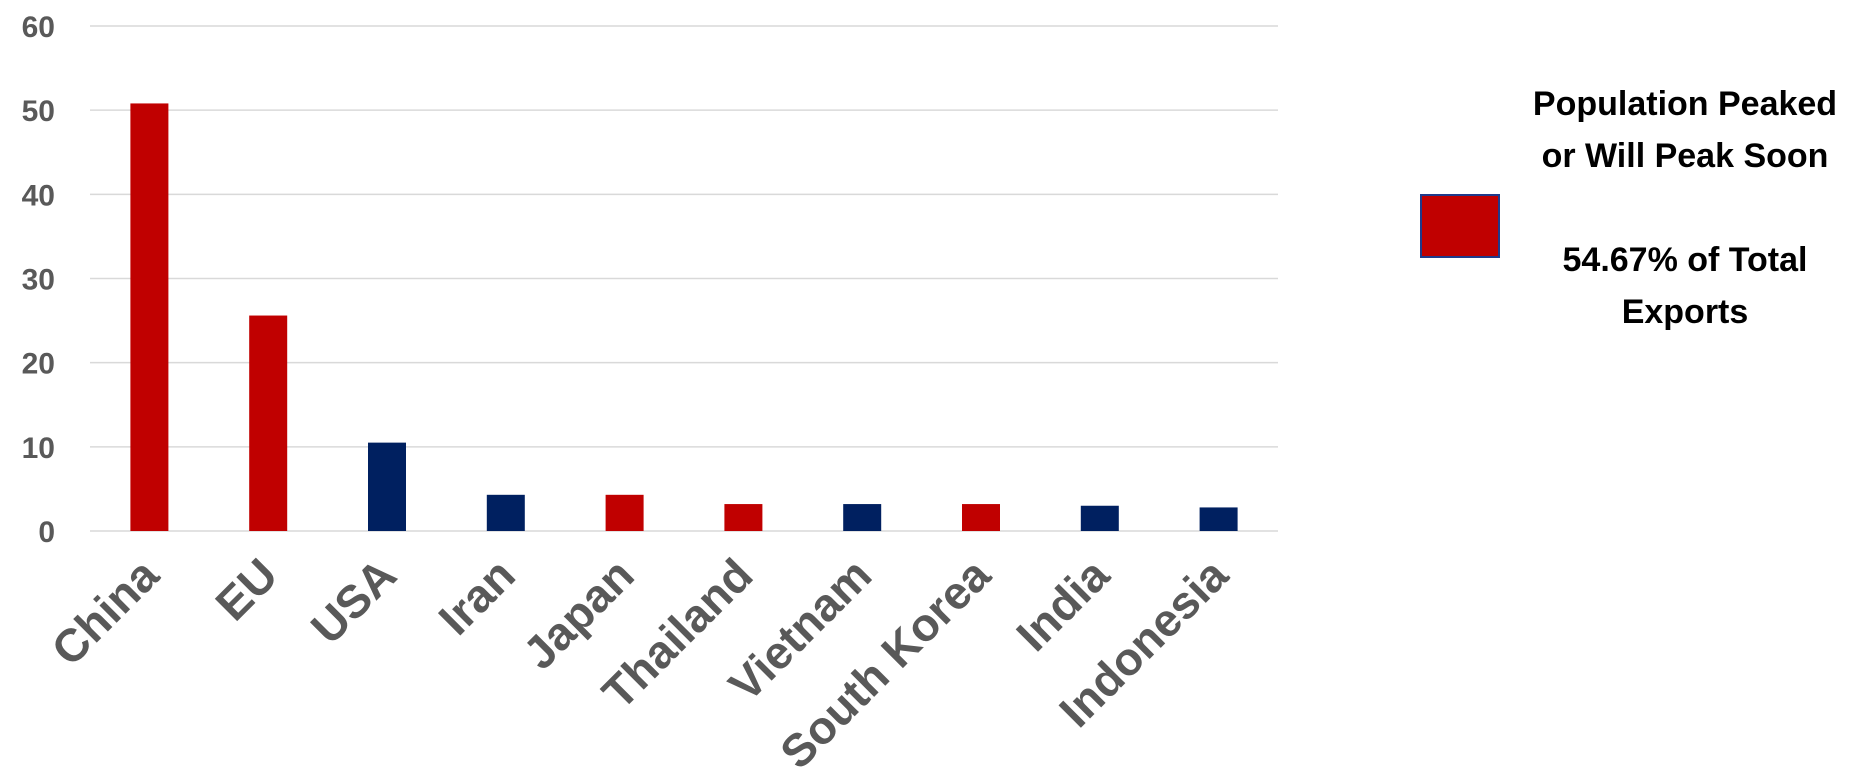  What do you see at coordinates (1460, 226) in the screenshot?
I see `legend-swatch` at bounding box center [1460, 226].